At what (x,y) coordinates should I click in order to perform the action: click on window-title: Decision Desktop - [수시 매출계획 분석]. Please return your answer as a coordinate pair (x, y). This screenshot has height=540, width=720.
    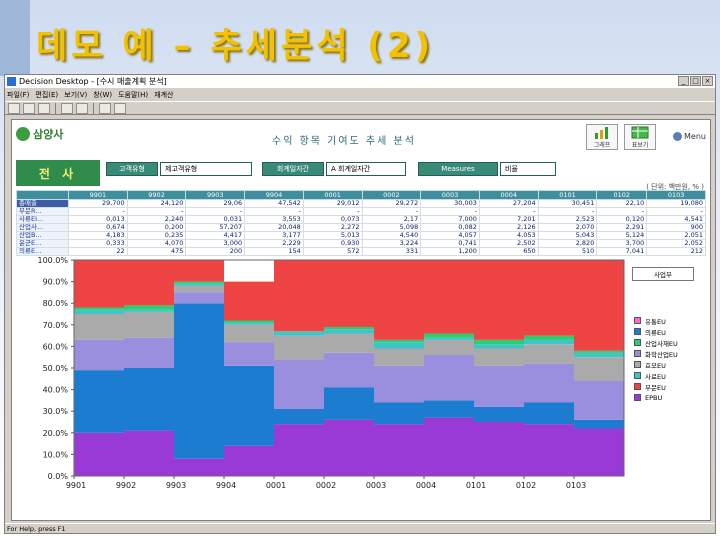
    Looking at the image, I should click on (93, 81).